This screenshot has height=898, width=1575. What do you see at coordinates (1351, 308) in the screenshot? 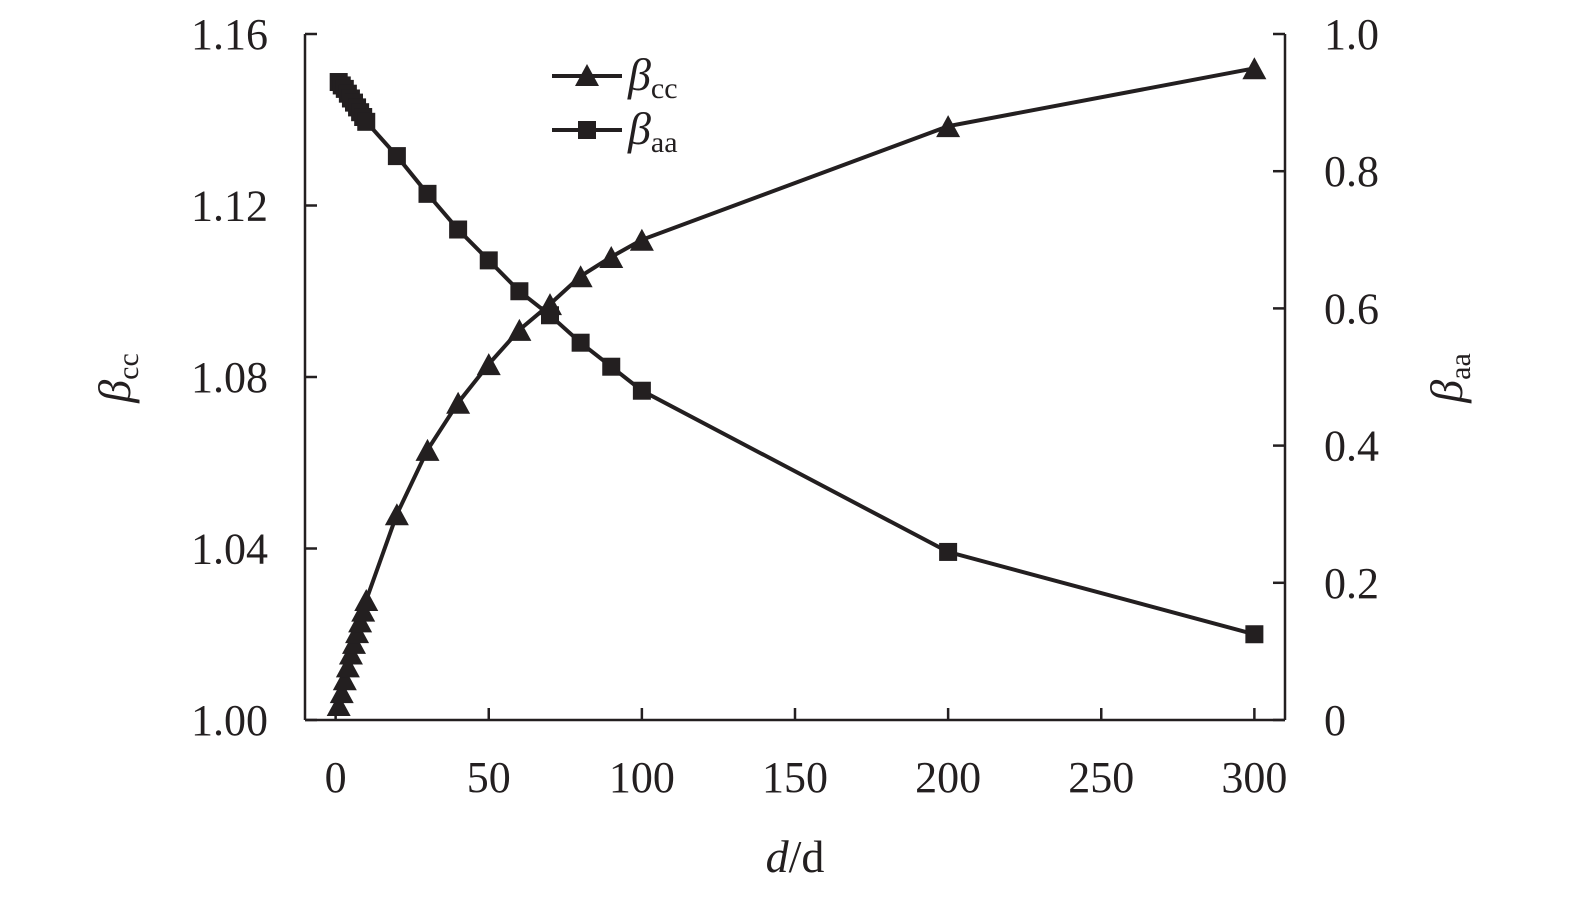
I see `right-y-tick-label: 0.6` at bounding box center [1351, 308].